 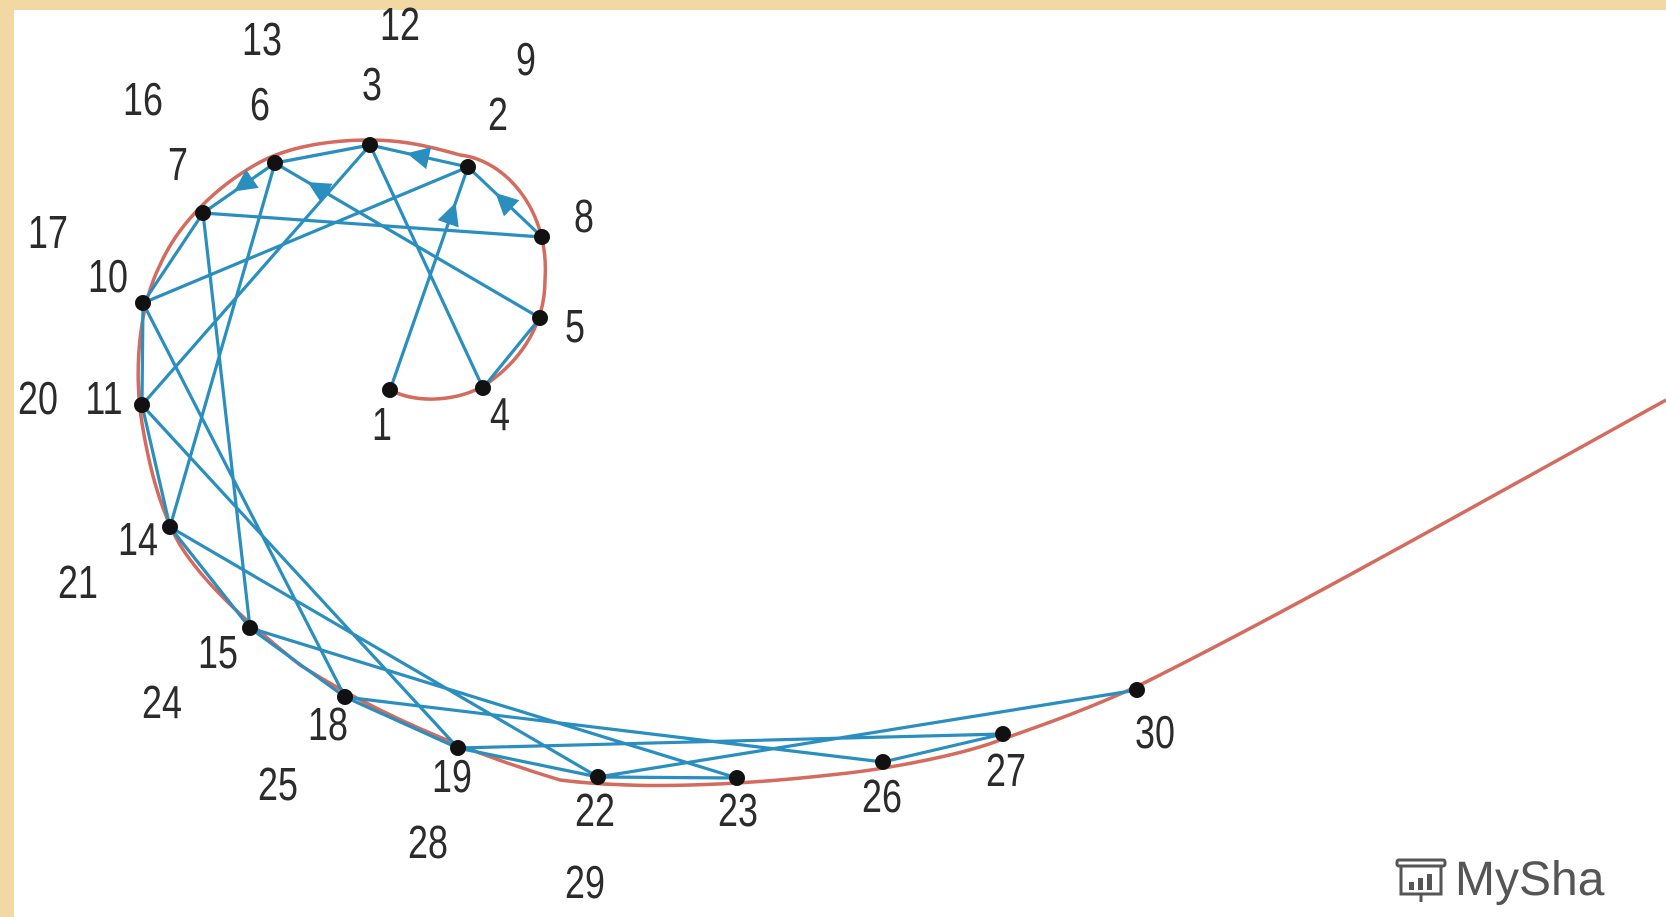 What do you see at coordinates (328, 724) in the screenshot?
I see `label-18: 18` at bounding box center [328, 724].